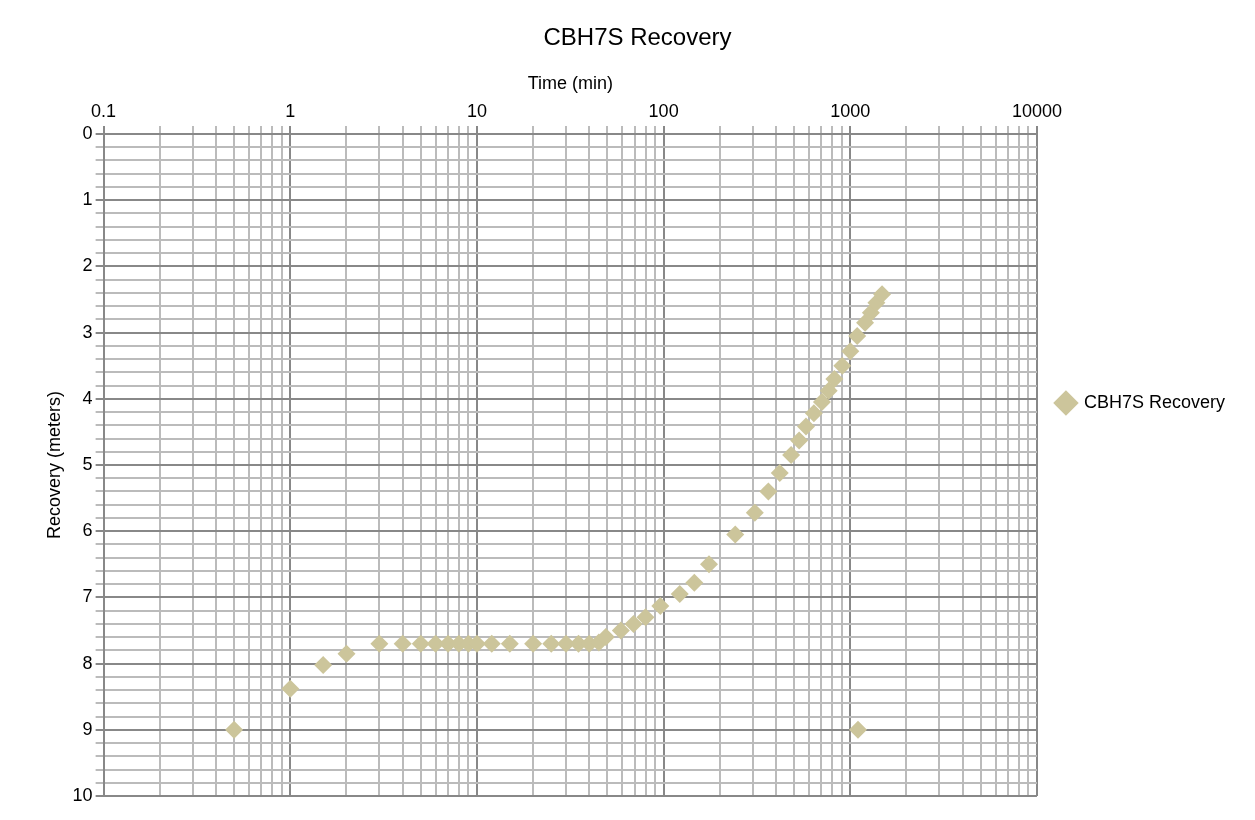  Describe the element at coordinates (87, 132) in the screenshot. I see `y-tick-label: 0` at that location.